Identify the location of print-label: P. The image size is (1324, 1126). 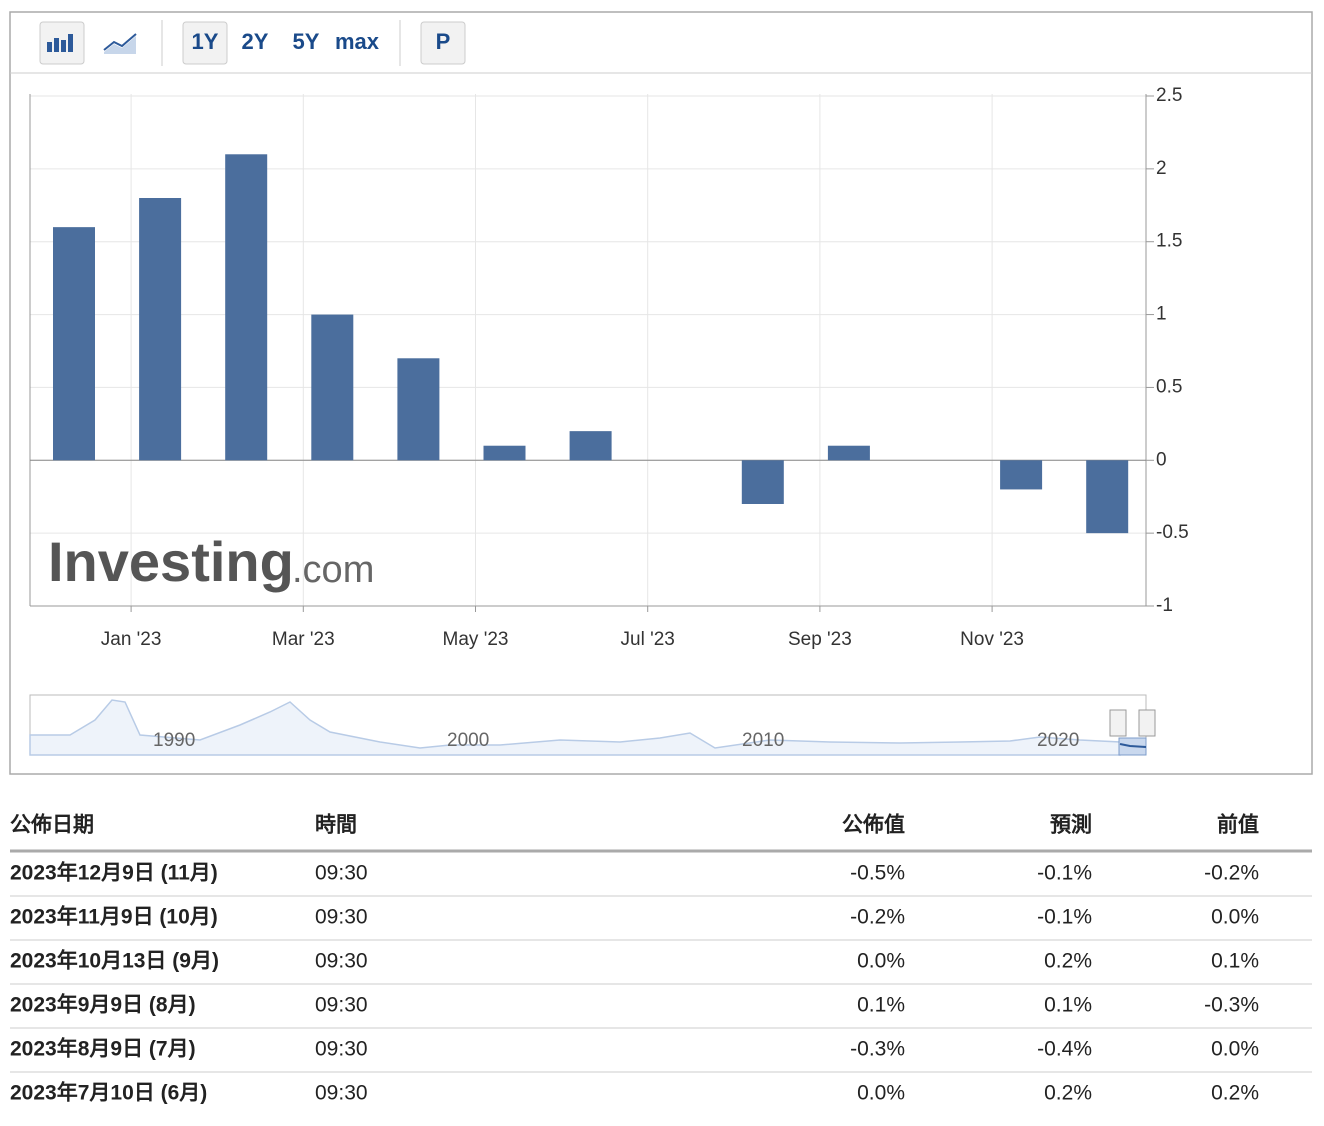
(443, 41).